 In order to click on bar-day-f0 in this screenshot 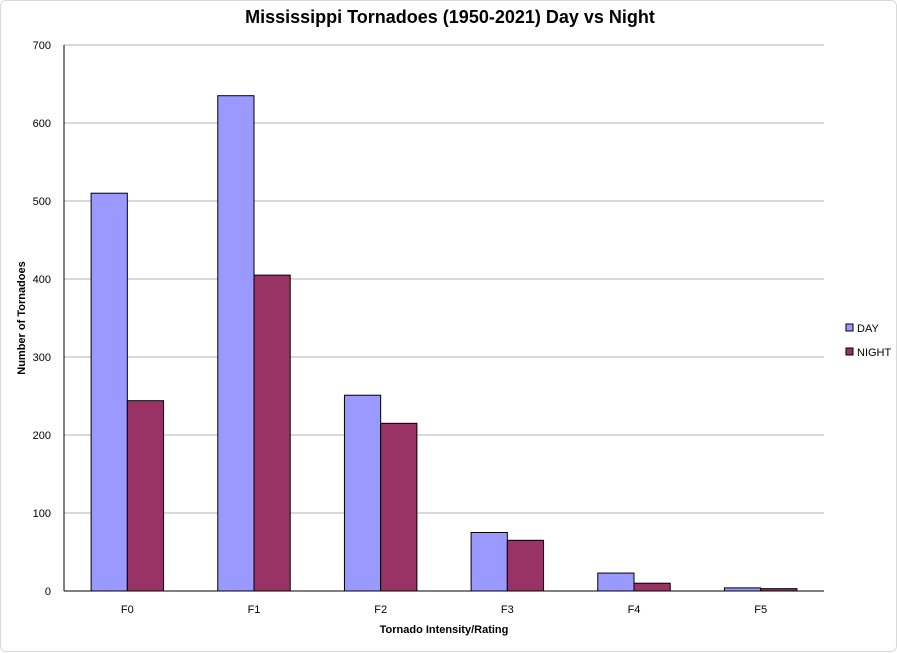, I will do `click(109, 392)`.